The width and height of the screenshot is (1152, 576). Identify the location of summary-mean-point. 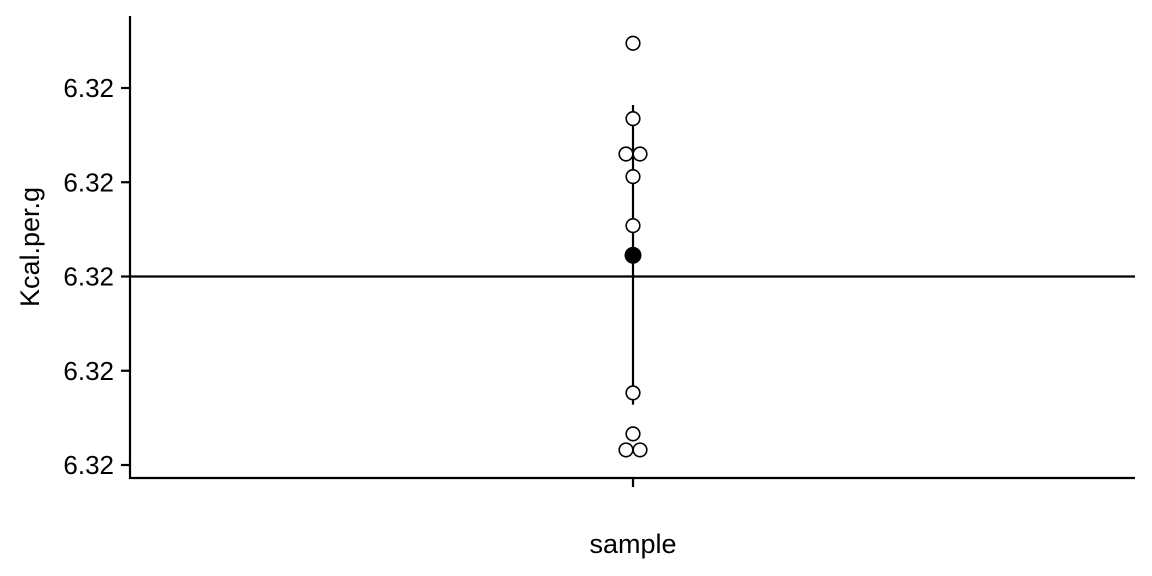
(633, 255).